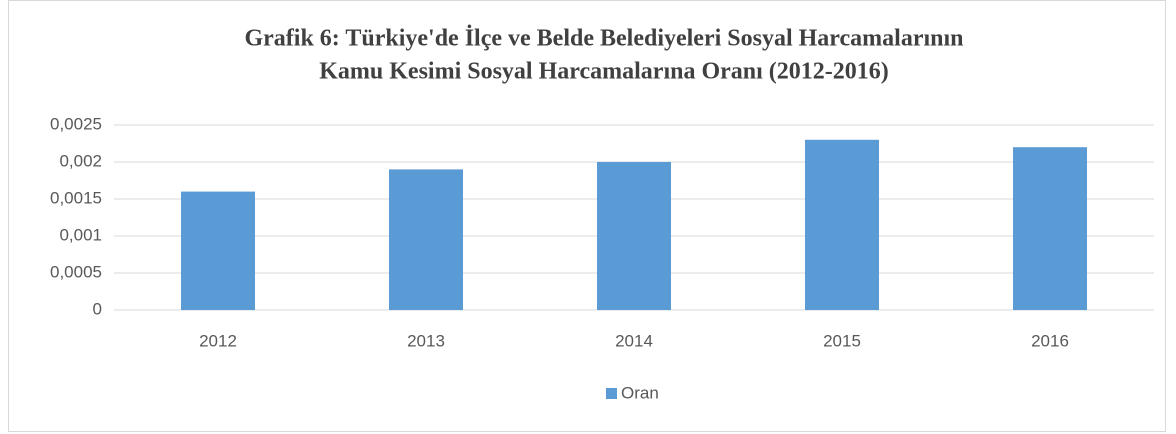 The width and height of the screenshot is (1176, 434). What do you see at coordinates (76, 271) in the screenshot?
I see `y-tick-label: 0,0005` at bounding box center [76, 271].